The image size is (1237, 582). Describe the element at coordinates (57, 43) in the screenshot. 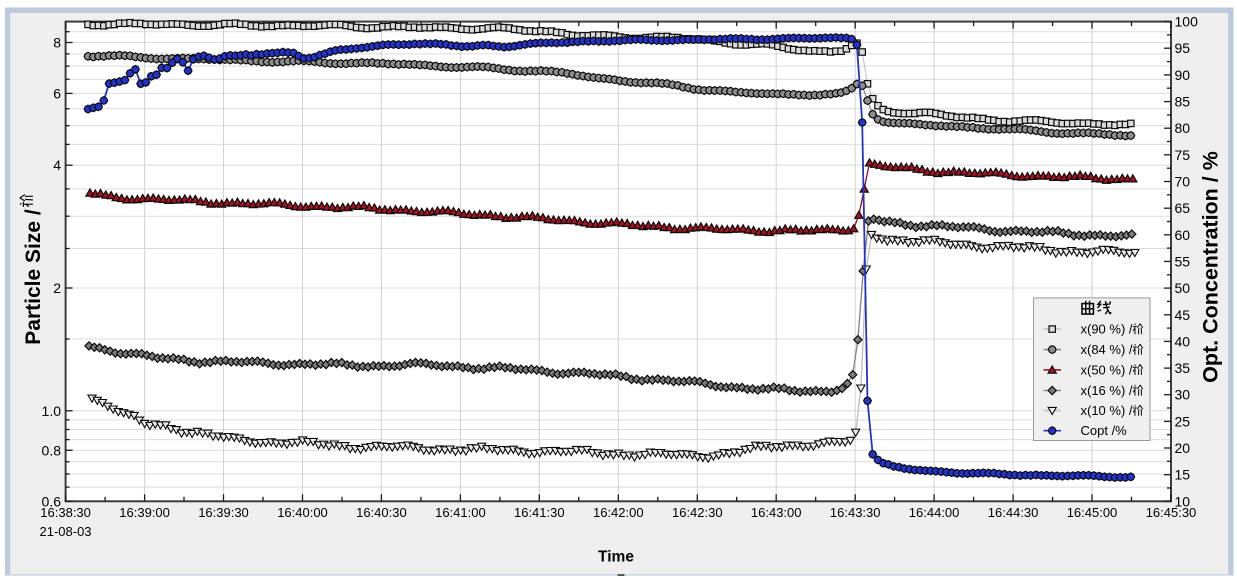

I see `svg-text: 8` at that location.